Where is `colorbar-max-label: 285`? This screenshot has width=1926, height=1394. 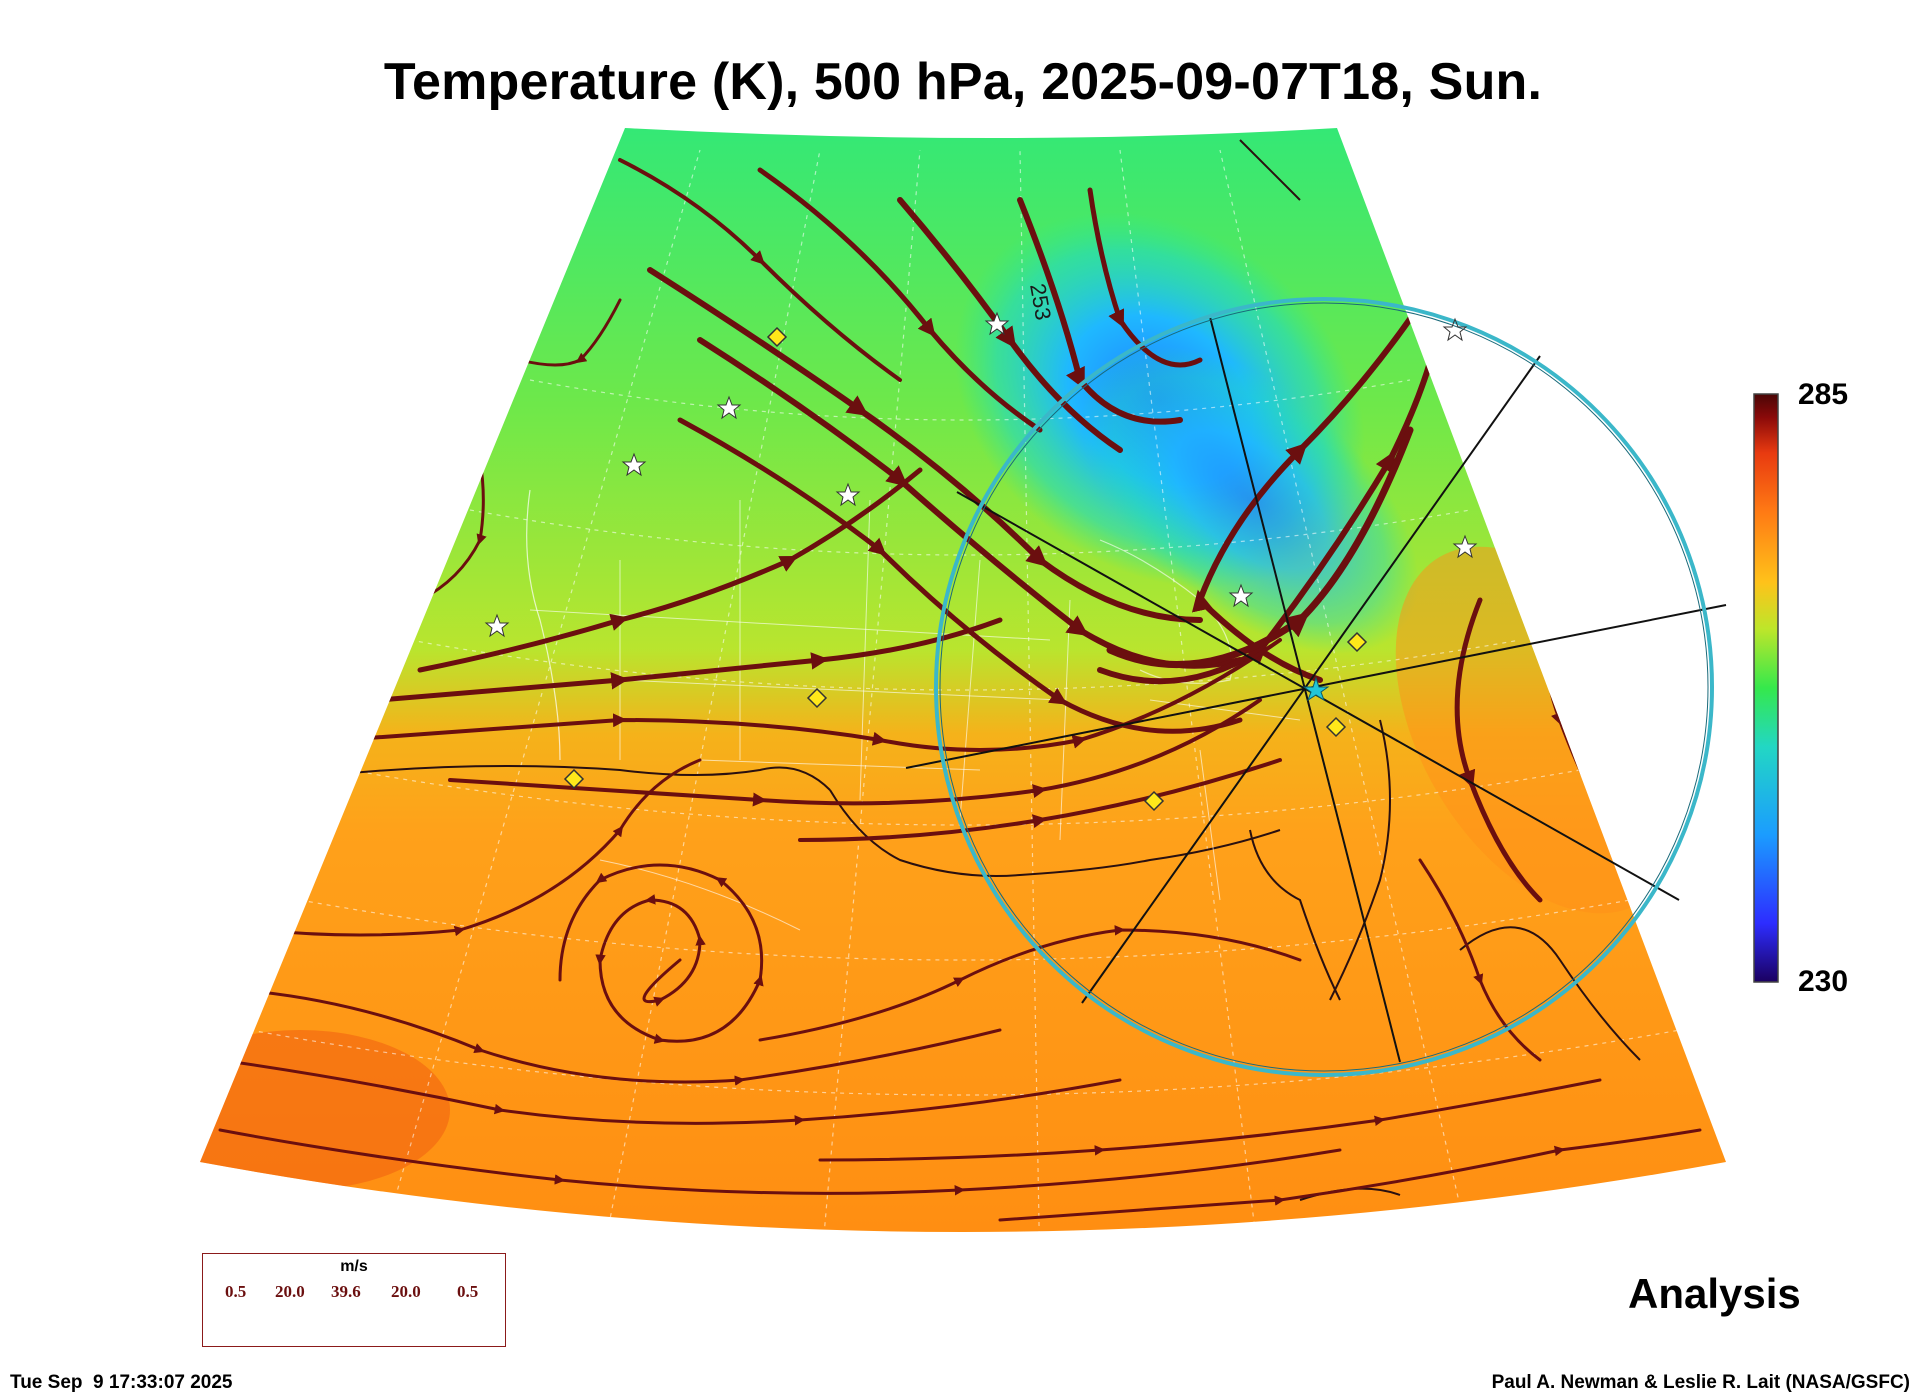 colorbar-max-label: 285 is located at coordinates (1823, 394).